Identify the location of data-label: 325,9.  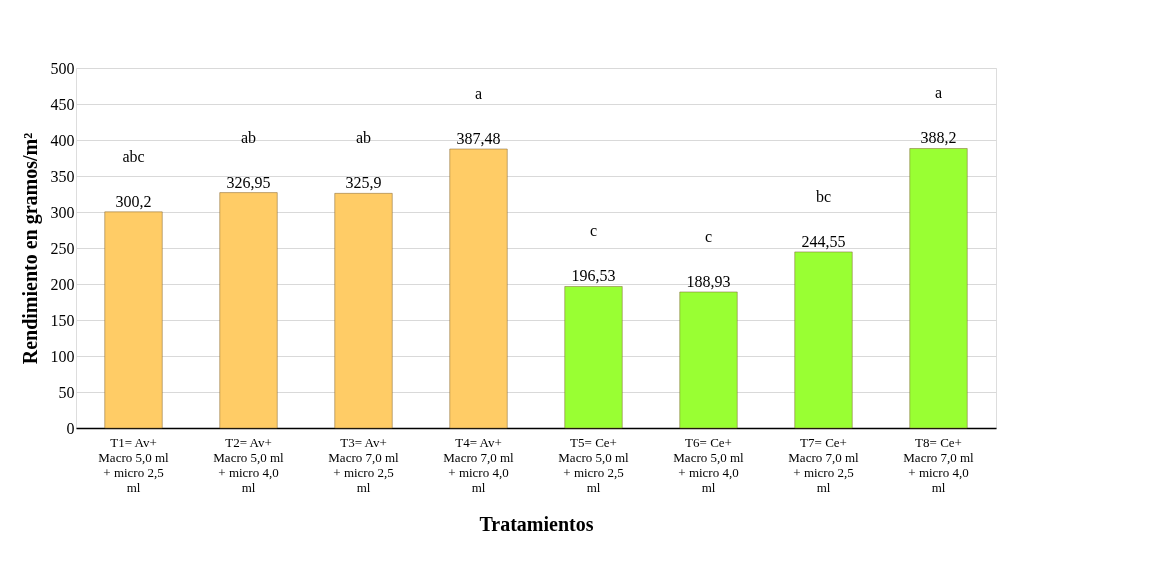
(363, 183).